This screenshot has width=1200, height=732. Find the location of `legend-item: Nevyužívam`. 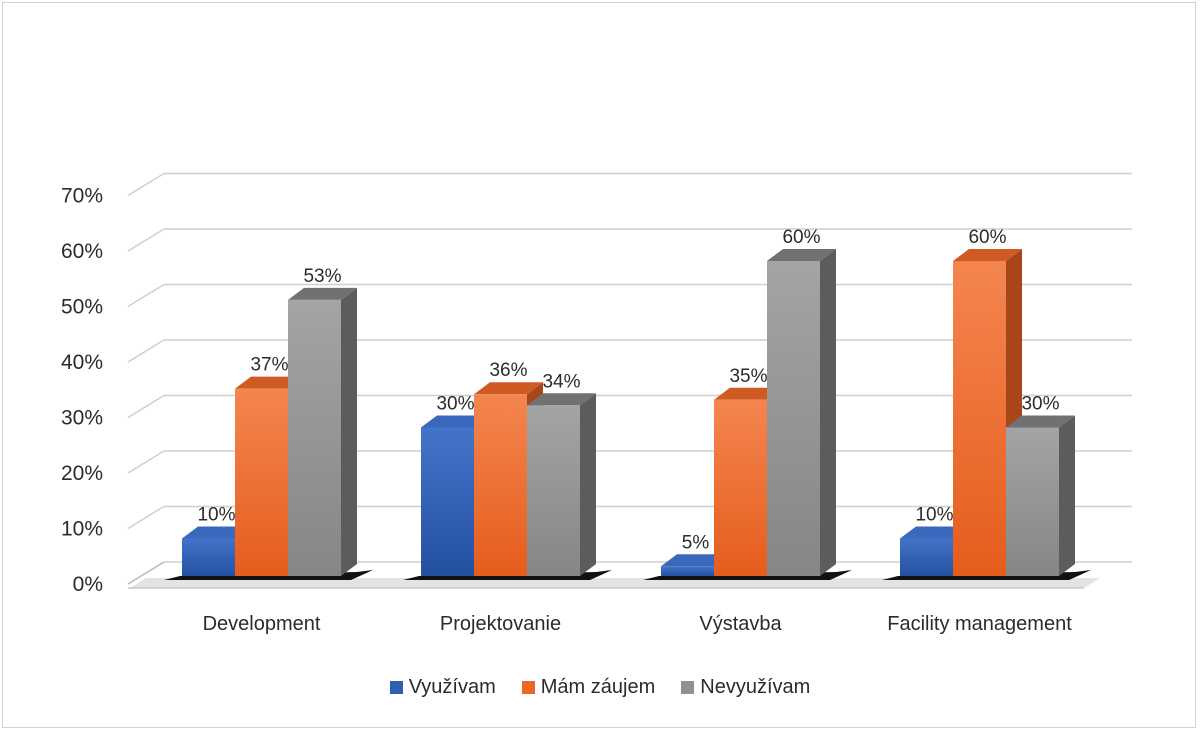

legend-item: Nevyužívam is located at coordinates (745, 687).